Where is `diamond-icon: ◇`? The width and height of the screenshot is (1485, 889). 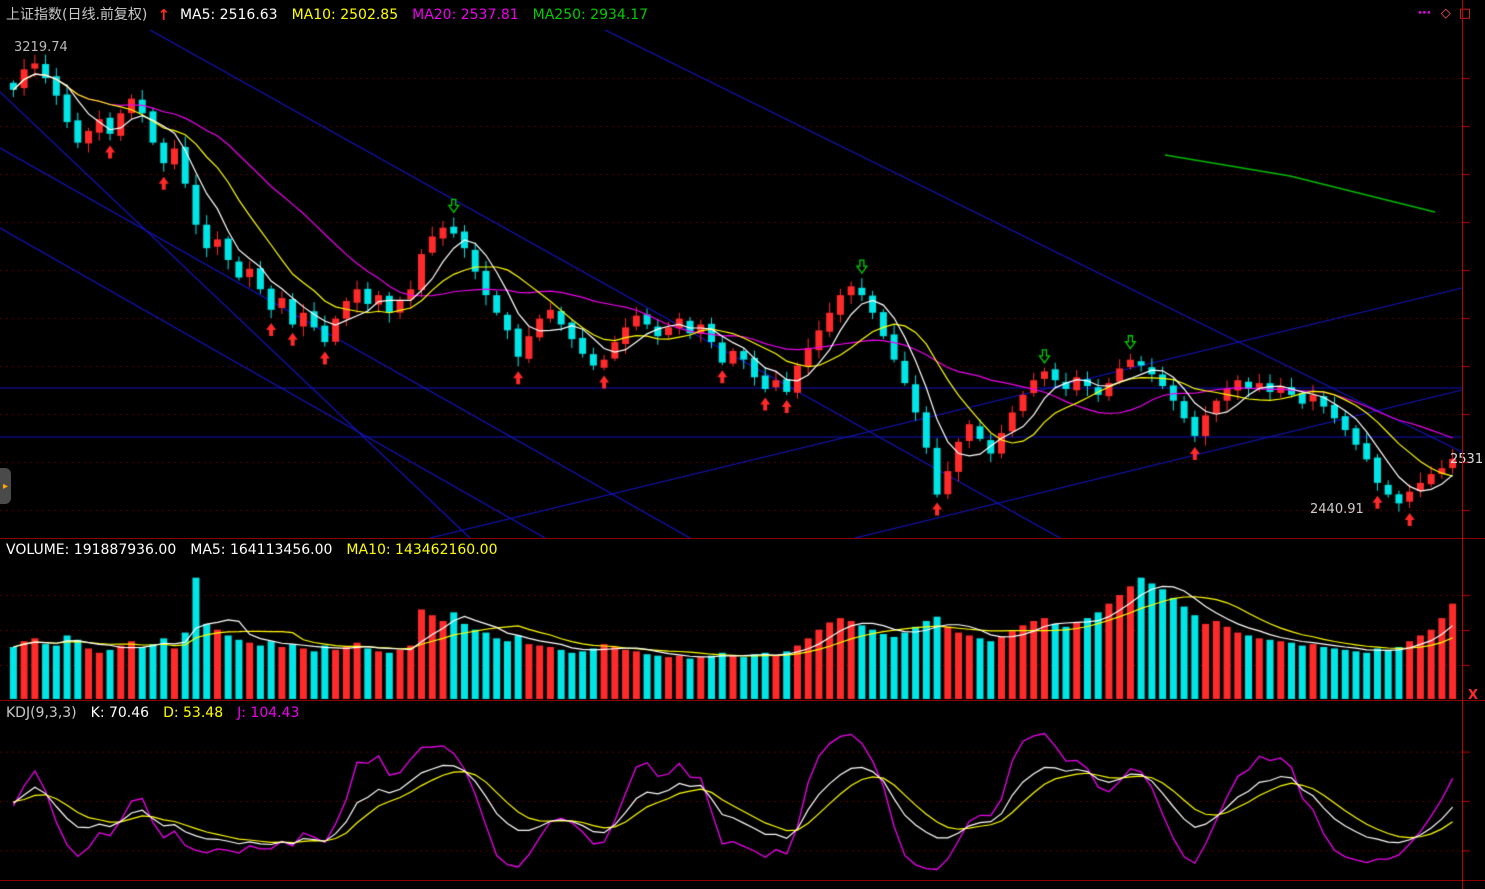 diamond-icon: ◇ is located at coordinates (1445, 13).